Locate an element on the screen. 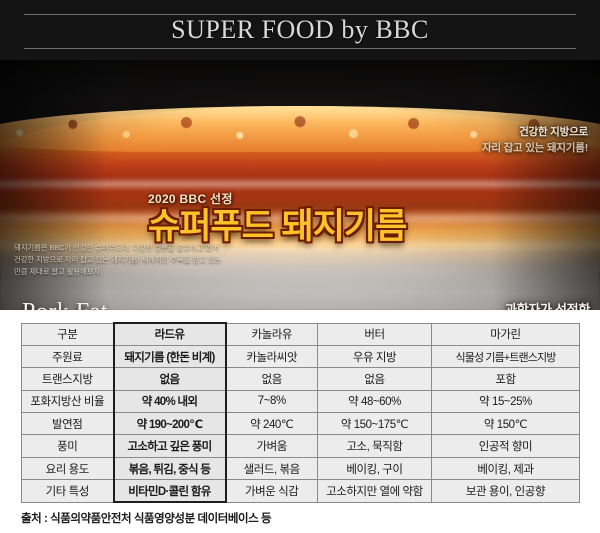 This screenshot has width=600, height=533. table-header-margarine: 마가린 is located at coordinates (505, 334).